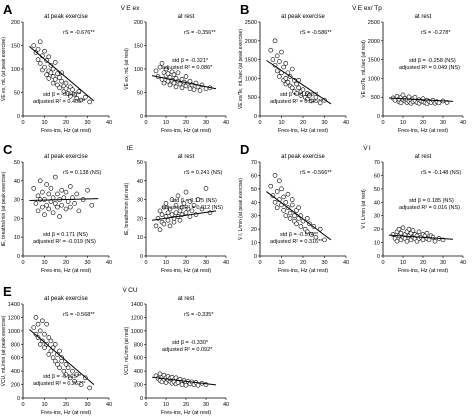 This screenshot has height=420, width=474. Describe the element at coordinates (14, 305) in the screenshot. I see `y-tick-label: 1400` at that location.